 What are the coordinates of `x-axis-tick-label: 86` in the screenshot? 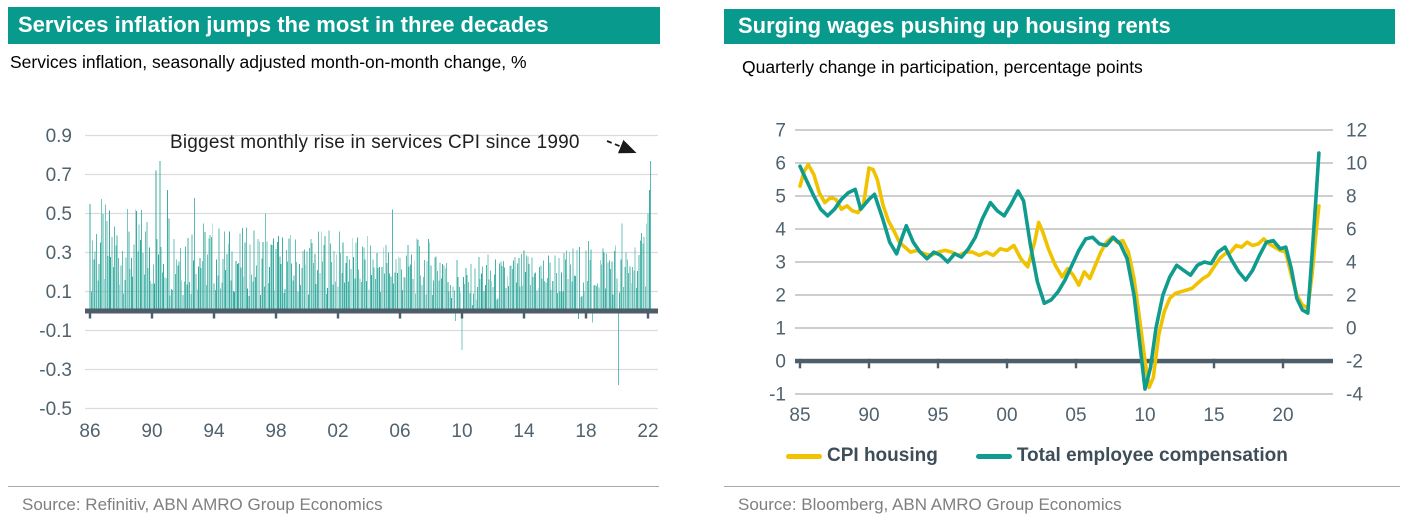 It's located at (89, 431).